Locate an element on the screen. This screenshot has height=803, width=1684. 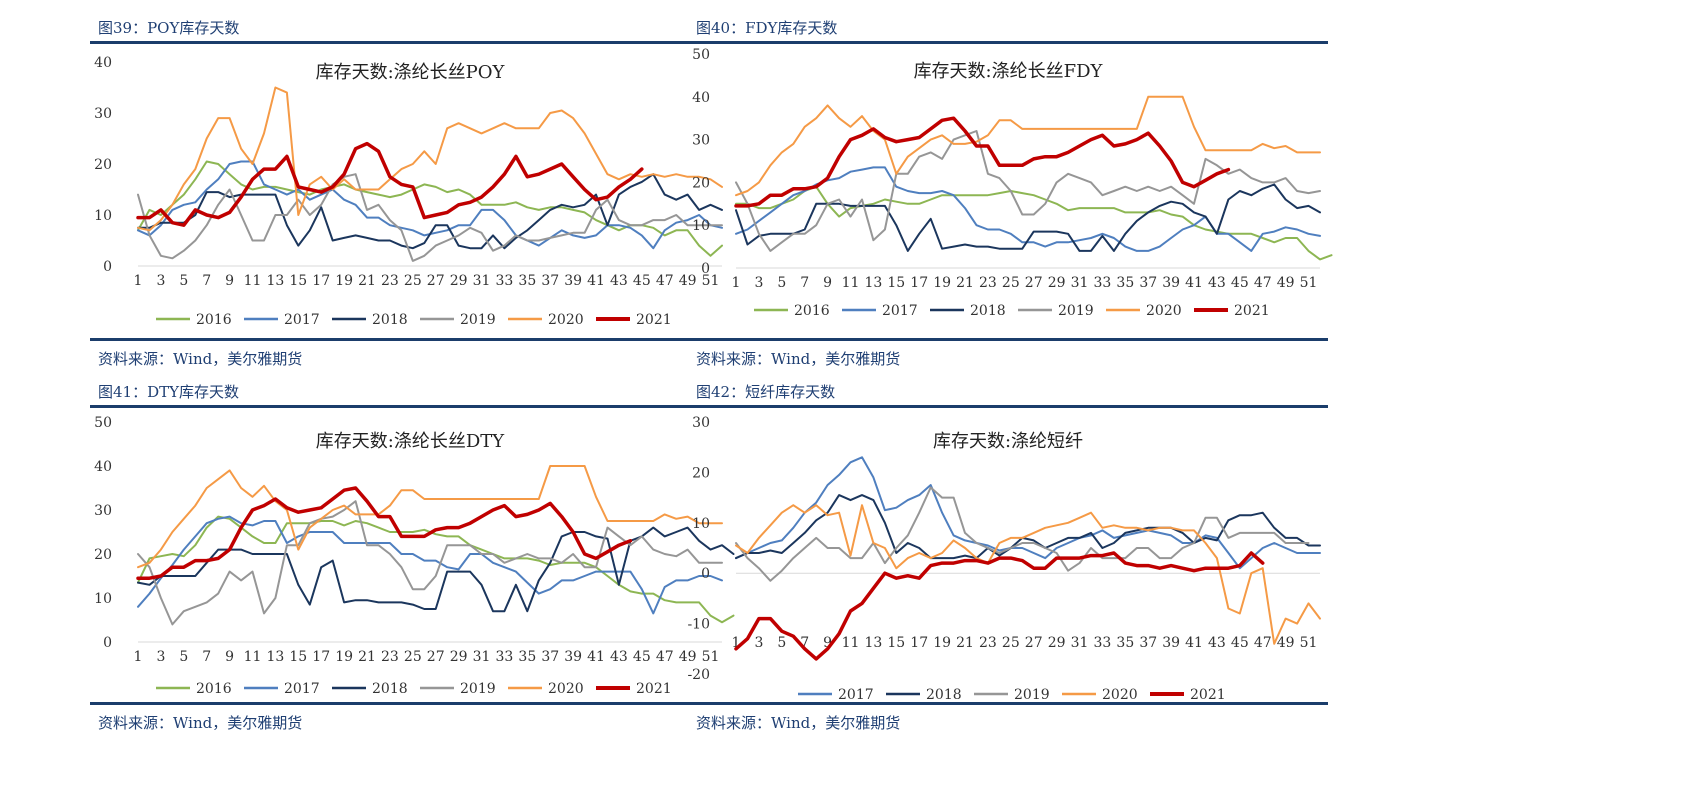
x-tick-label: 45 is located at coordinates (642, 657).